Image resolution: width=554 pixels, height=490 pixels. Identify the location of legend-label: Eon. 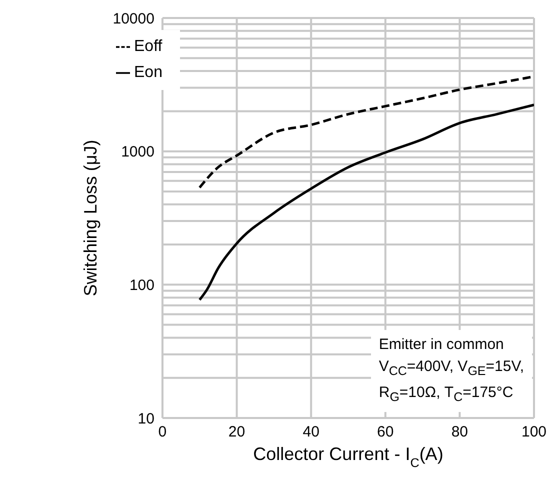
(148, 72).